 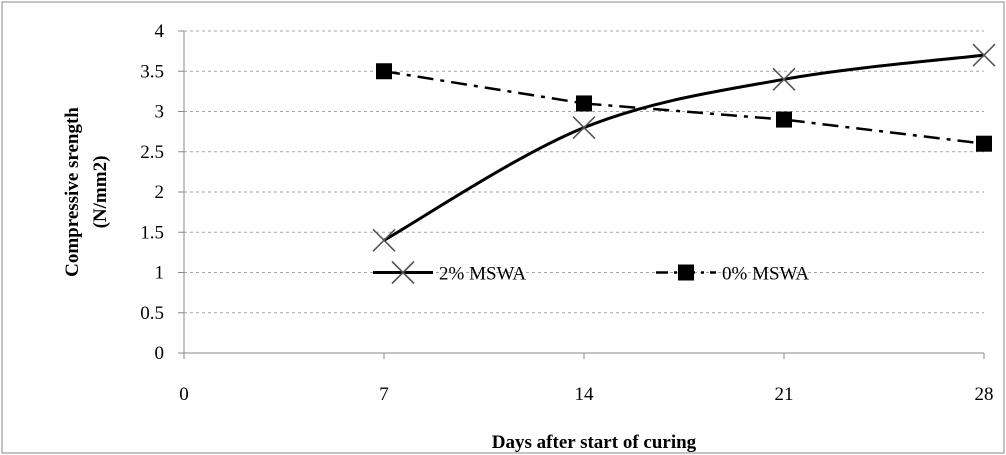 I want to click on y-axis-tick-labels: 0 0.5 1 1.5 2 2.5 3 3.5 4, so click(x=152, y=192).